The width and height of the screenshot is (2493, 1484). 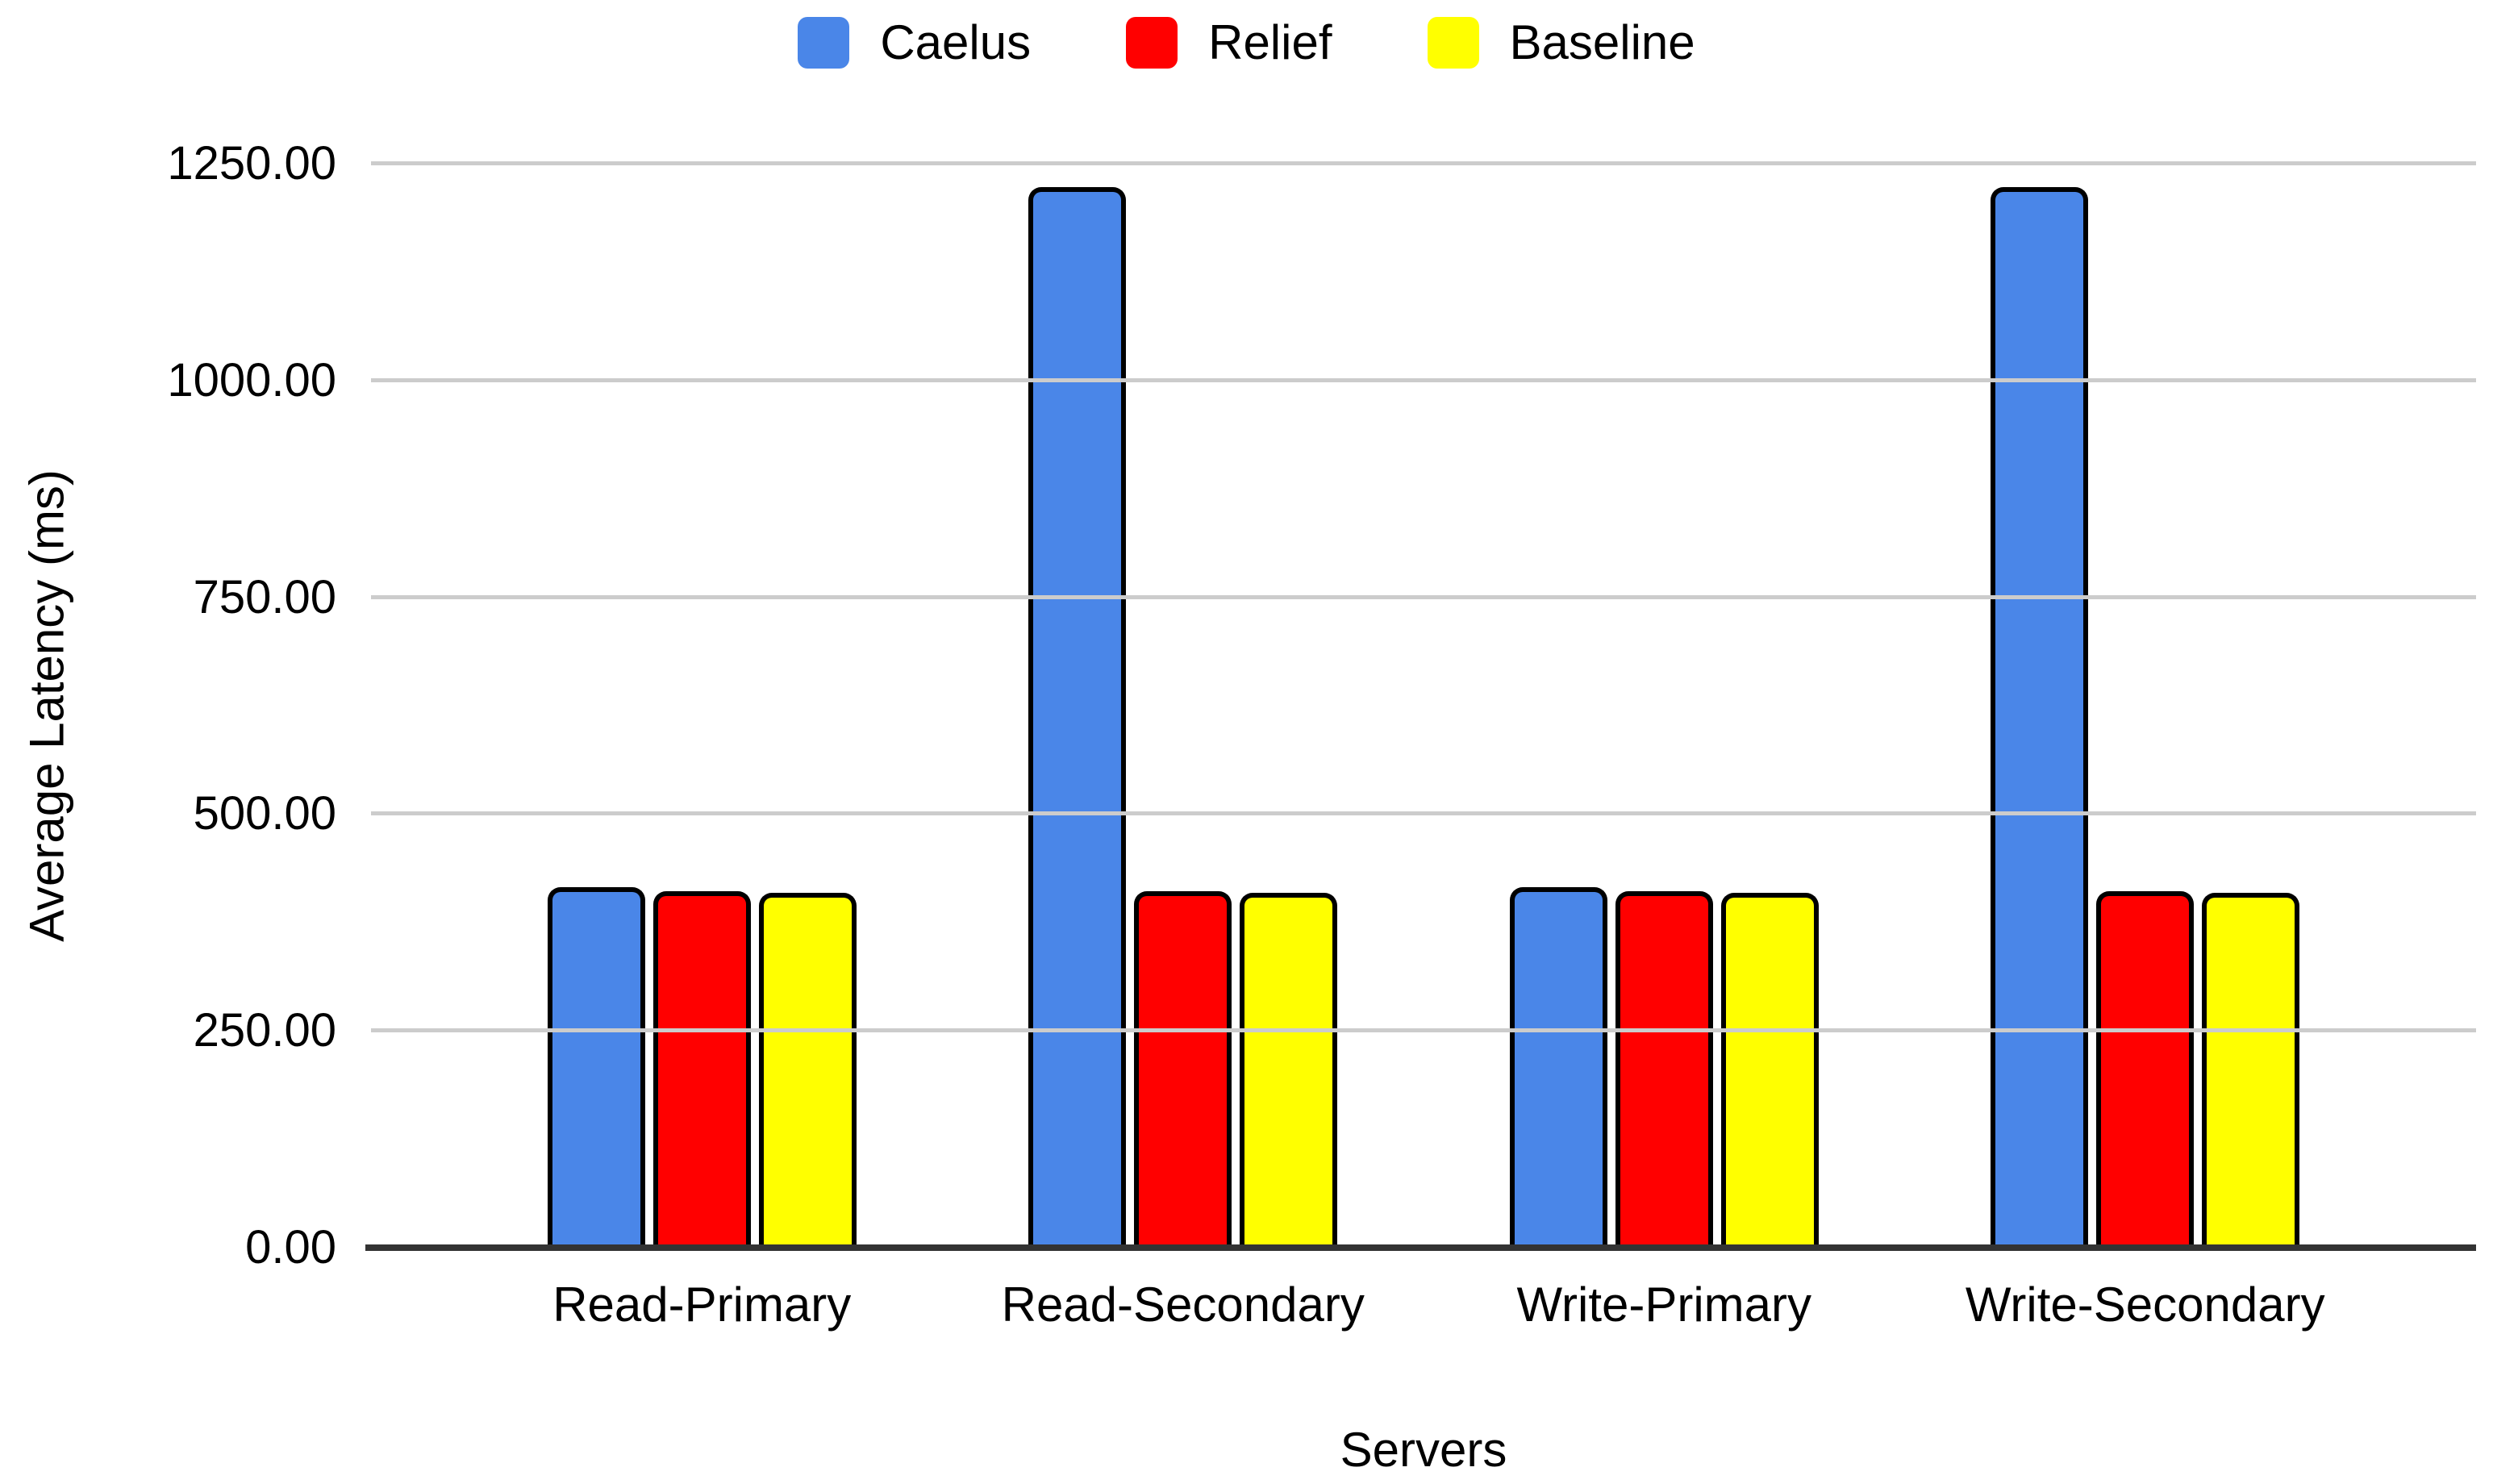 What do you see at coordinates (1152, 43) in the screenshot?
I see `legend-swatch-relief` at bounding box center [1152, 43].